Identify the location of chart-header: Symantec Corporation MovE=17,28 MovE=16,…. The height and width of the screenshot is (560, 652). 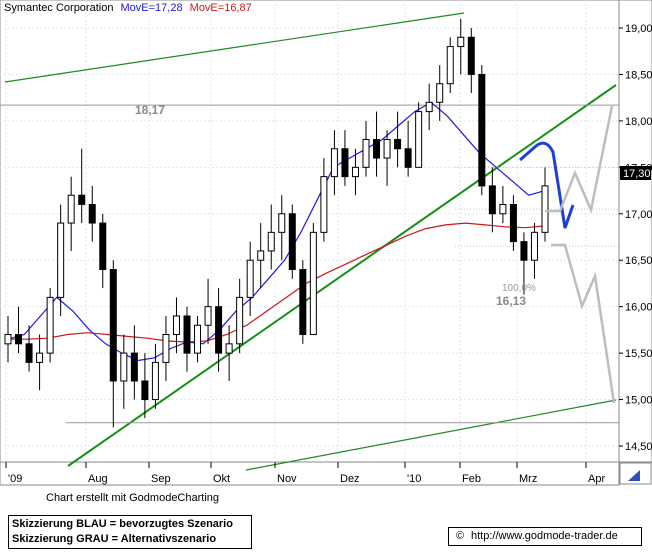
(128, 8).